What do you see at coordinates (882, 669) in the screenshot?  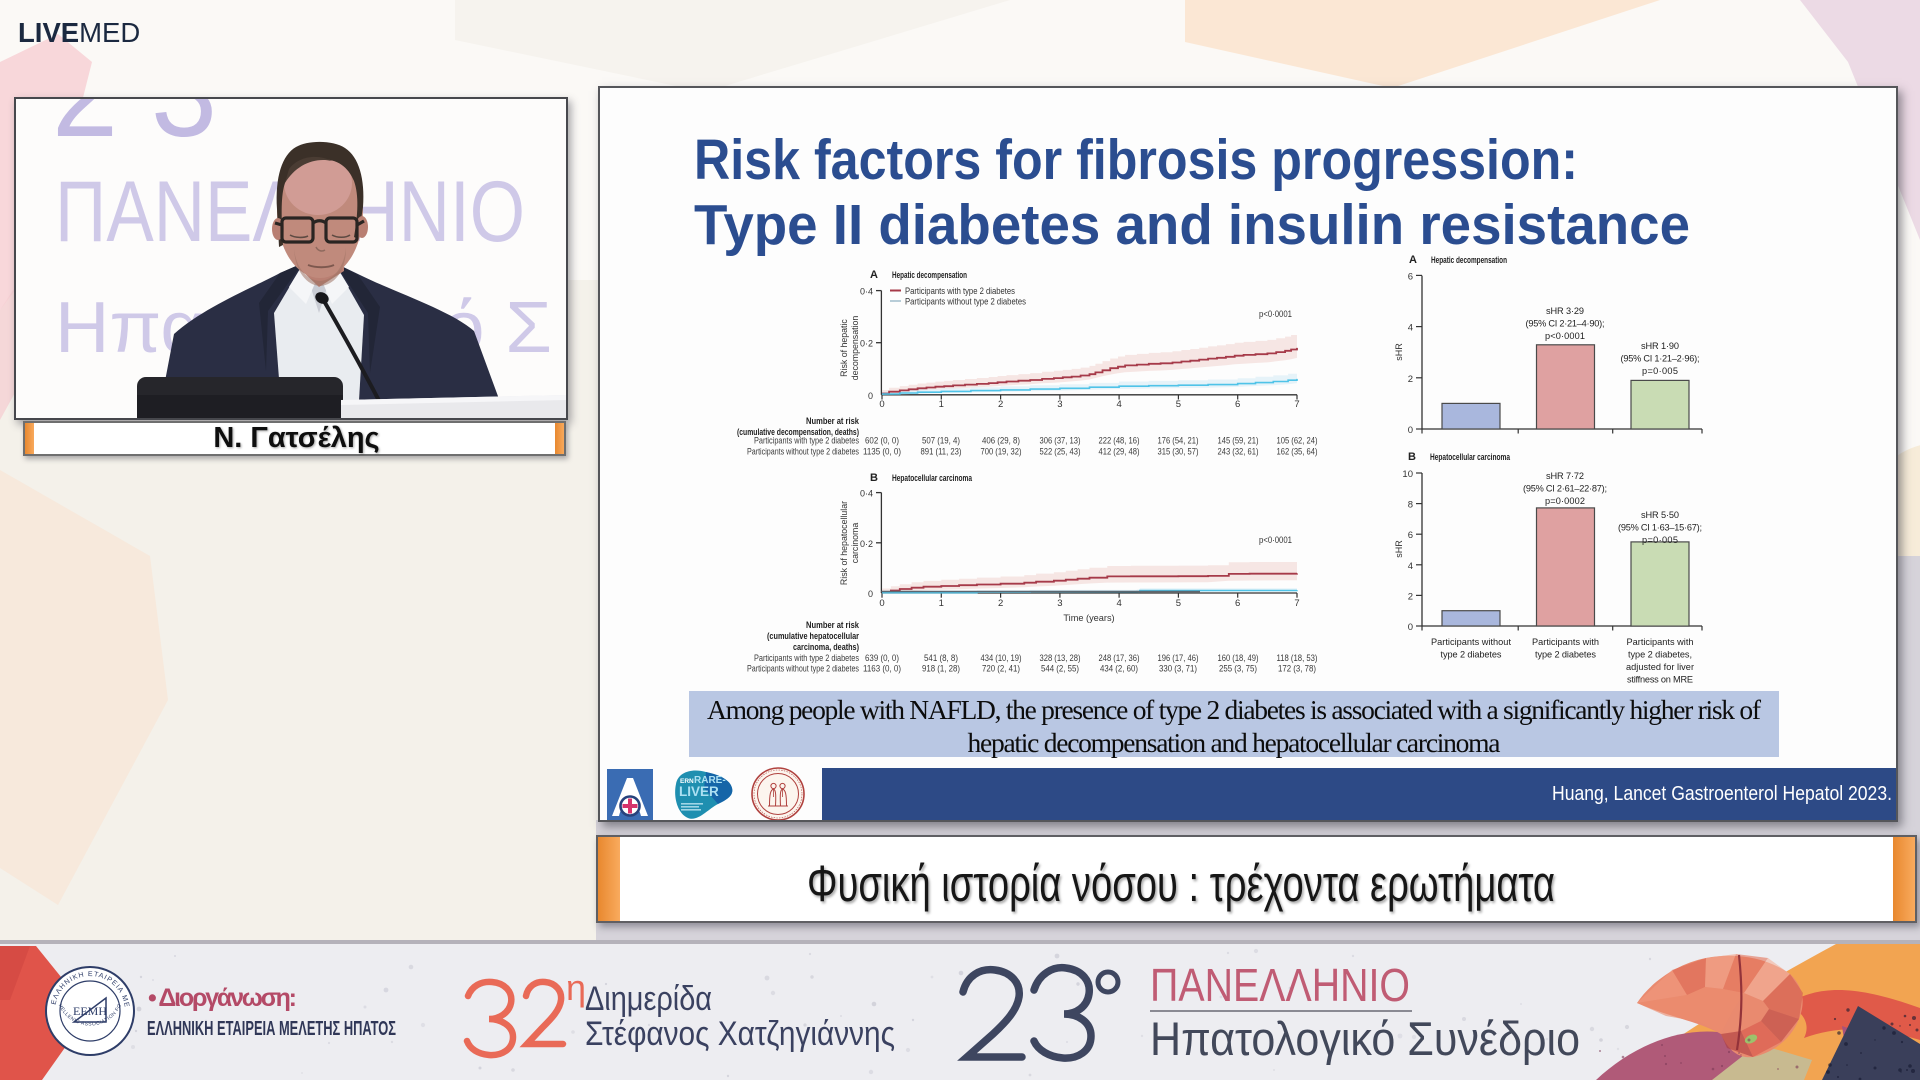 I see `svg-text: 1163 (0, 0)` at bounding box center [882, 669].